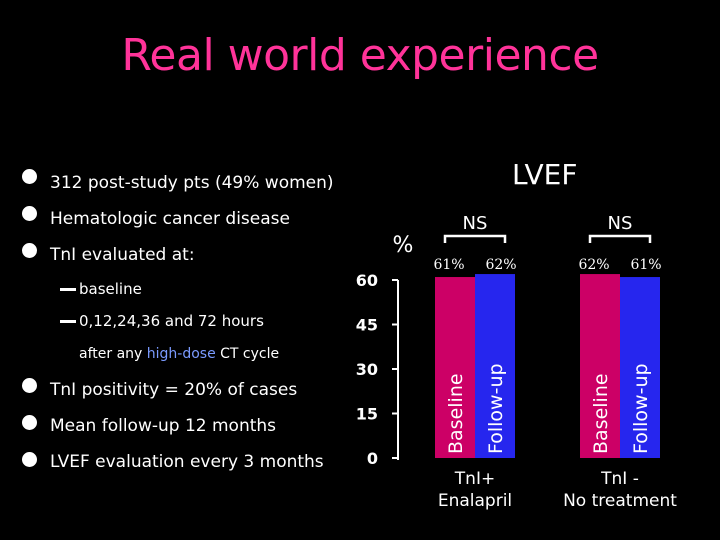 The width and height of the screenshot is (720, 540). I want to click on bullet-text: TnI evaluated at:, so click(122, 255).